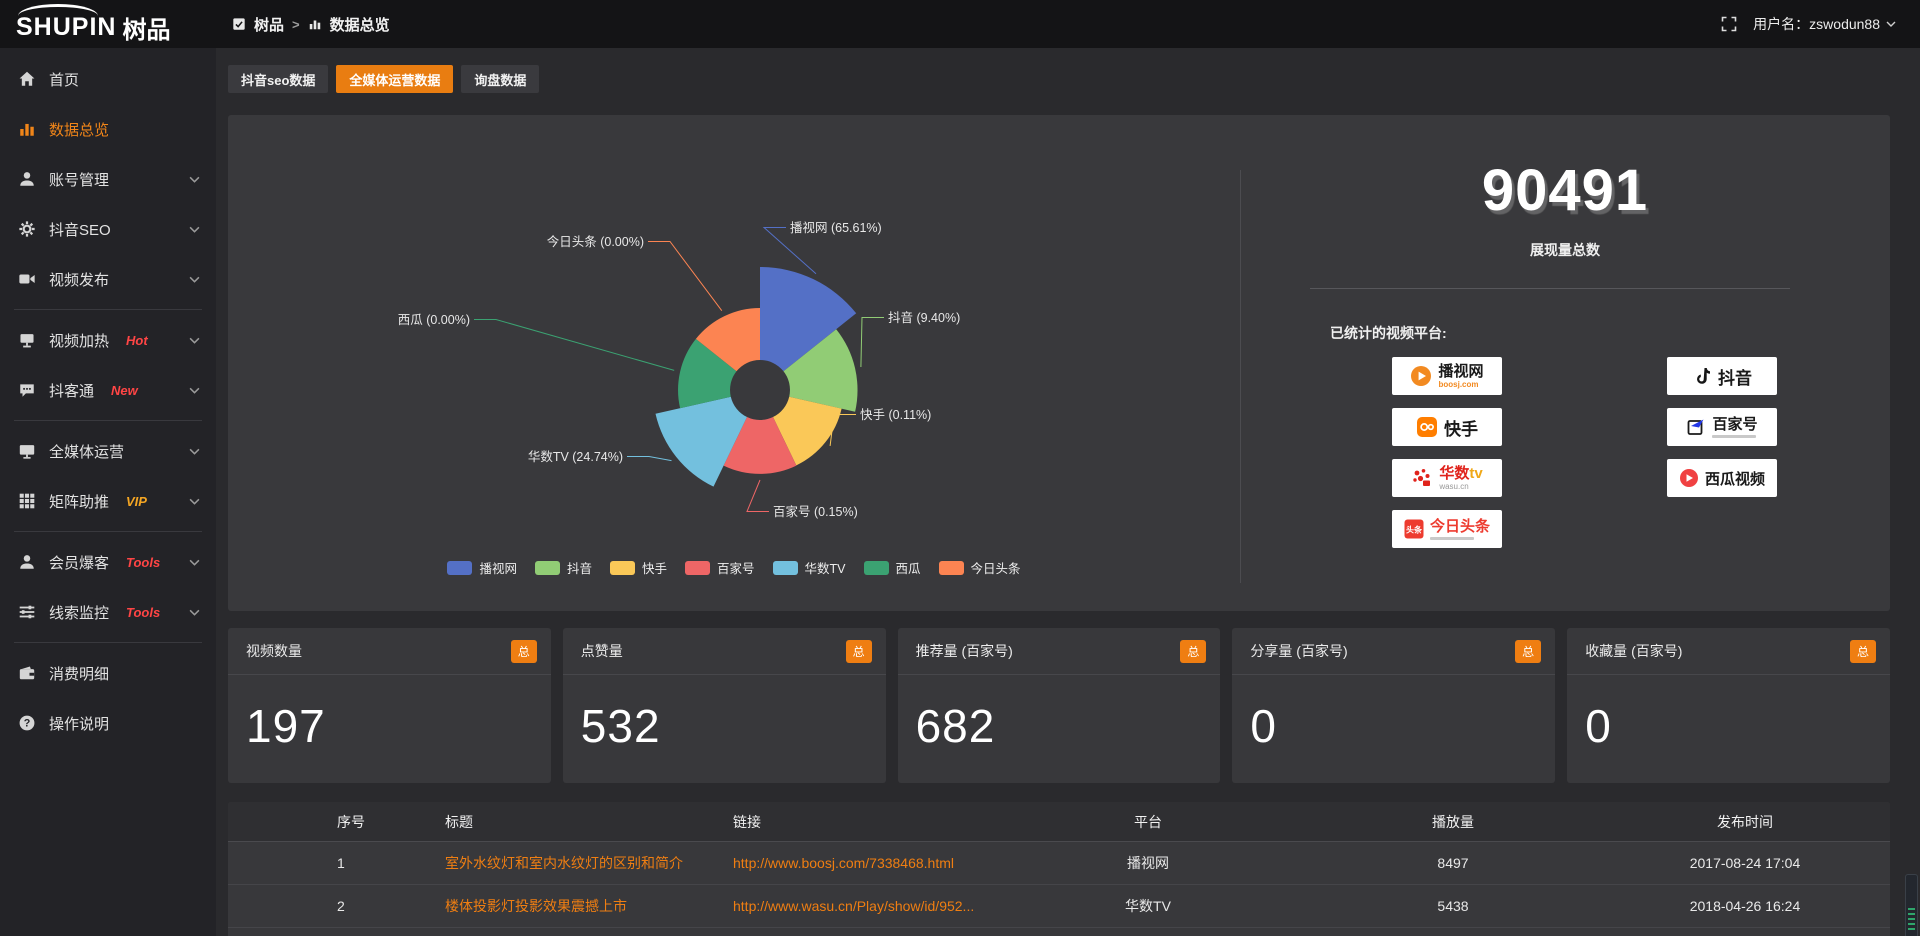 Image resolution: width=1920 pixels, height=936 pixels. I want to click on stat-card-4: 收藏量 (百家号) 总 0, so click(1728, 705).